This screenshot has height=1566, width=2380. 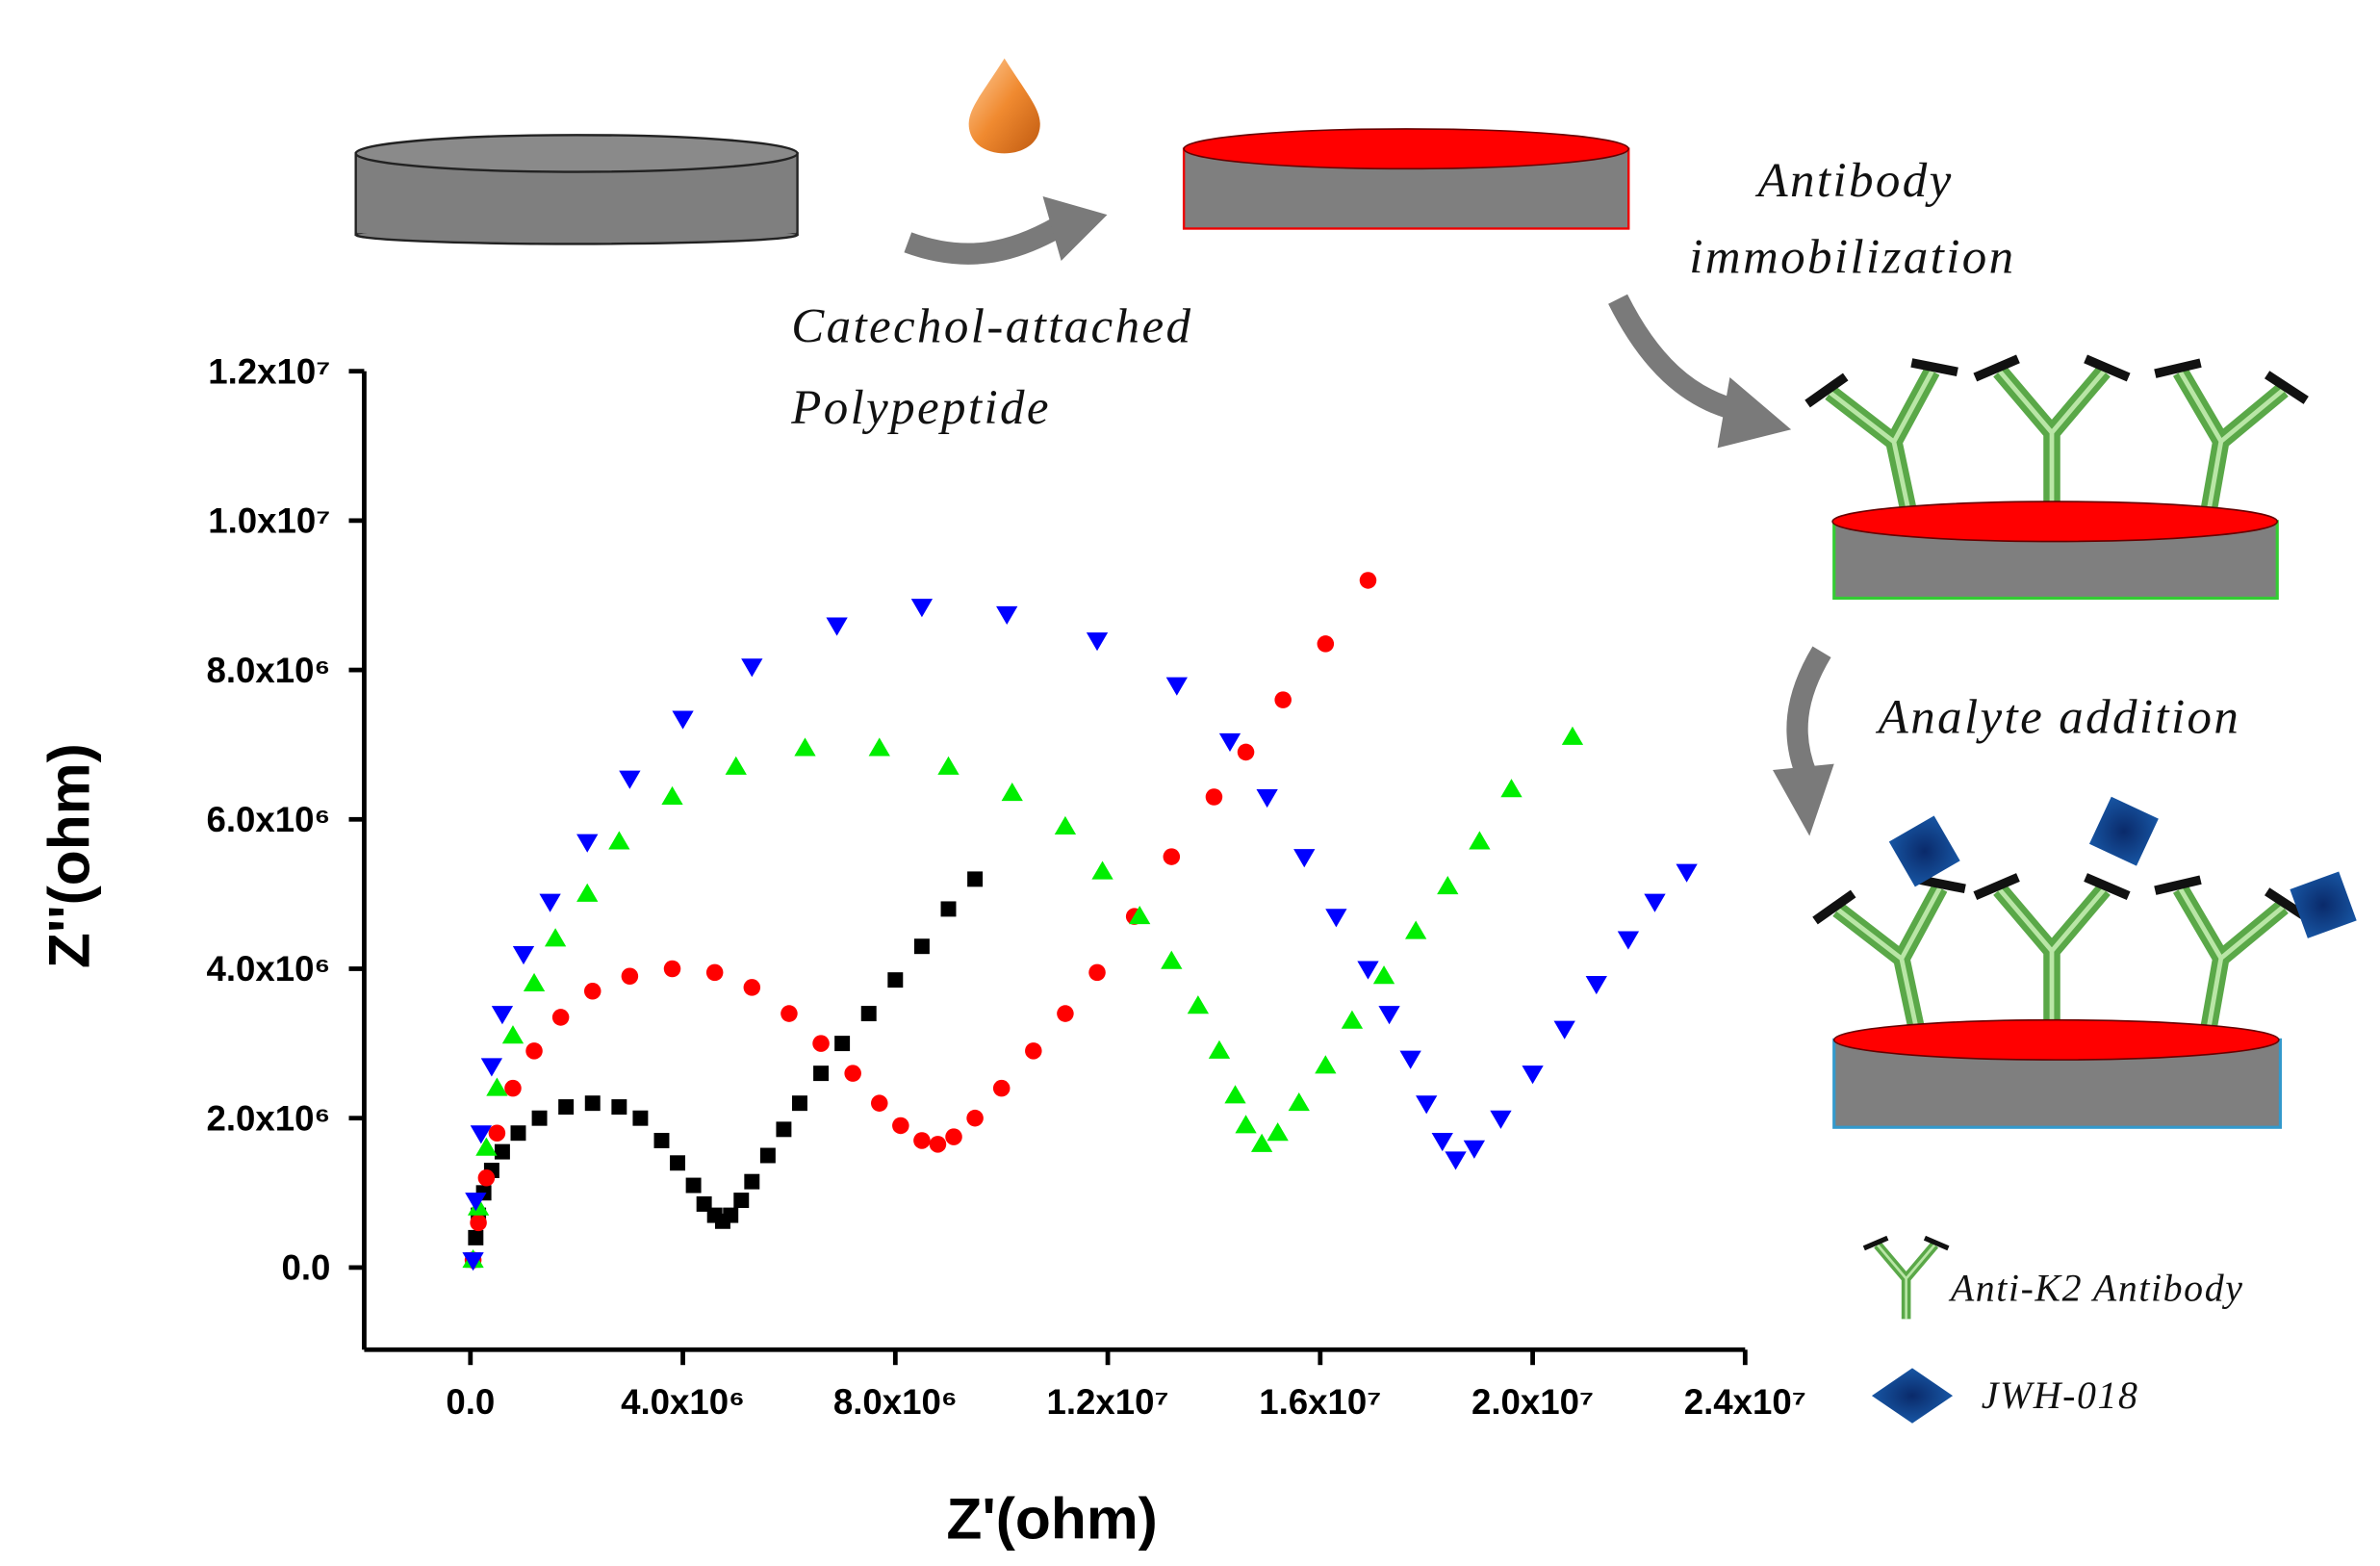 I want to click on x-axis-title: Z'(ohm), so click(x=1052, y=1518).